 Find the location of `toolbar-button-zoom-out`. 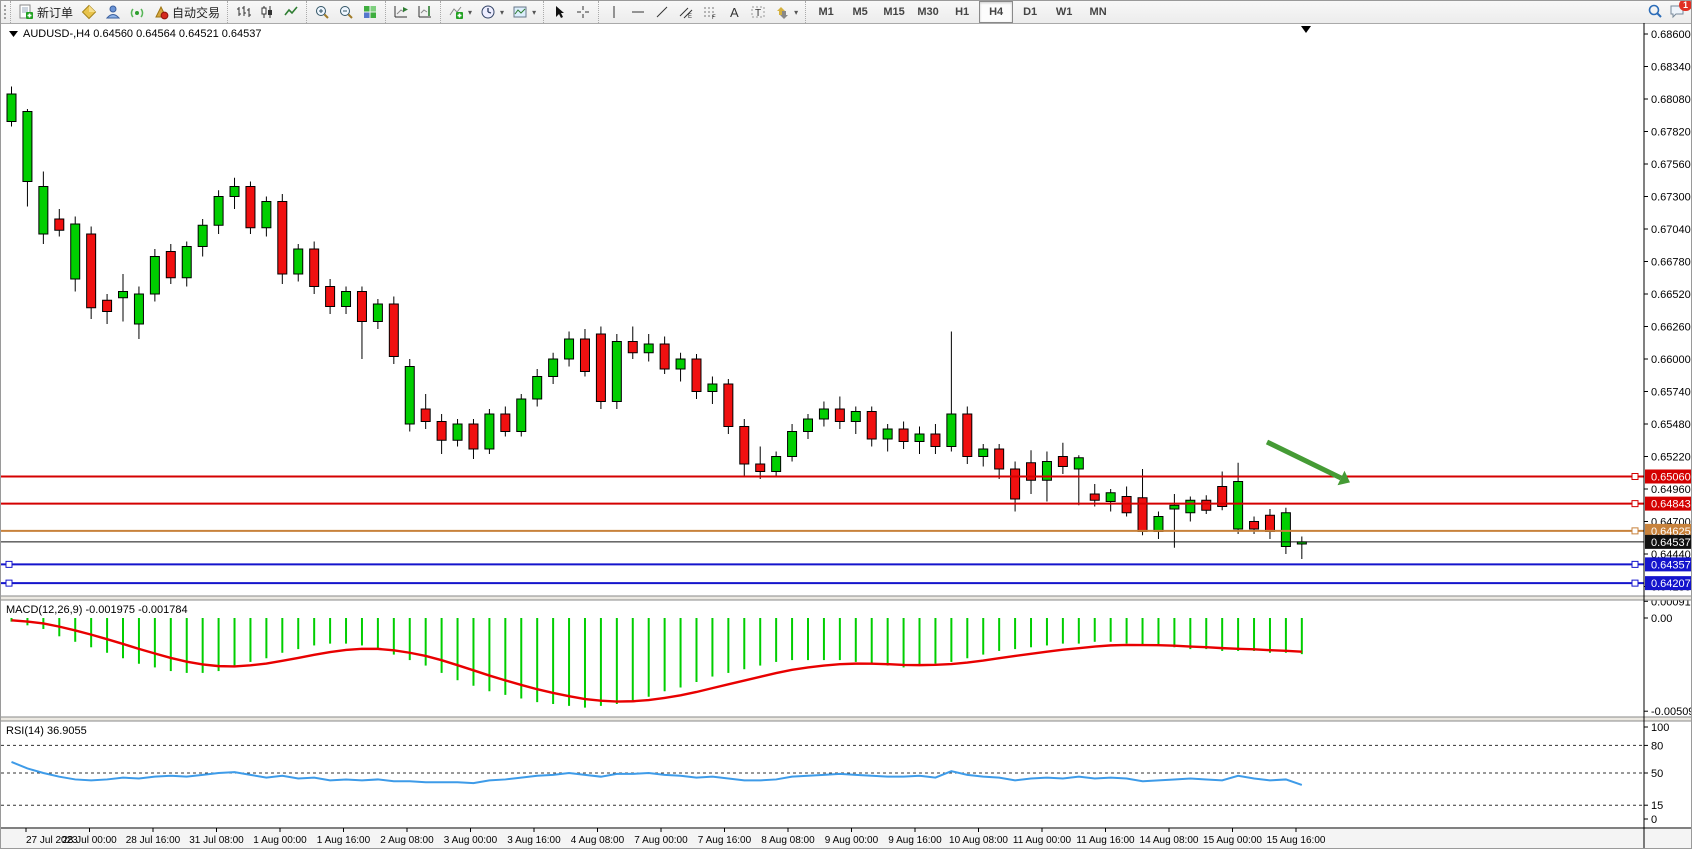

toolbar-button-zoom-out is located at coordinates (346, 12).